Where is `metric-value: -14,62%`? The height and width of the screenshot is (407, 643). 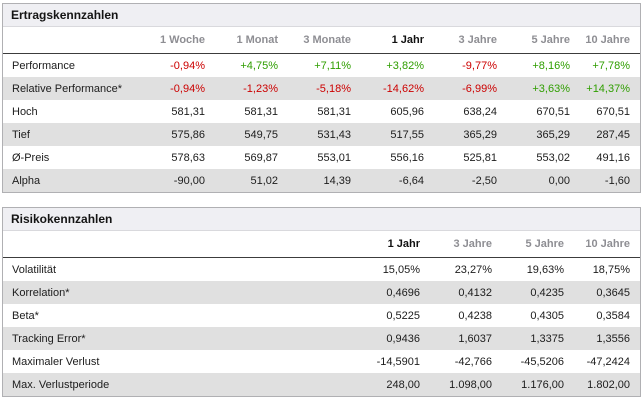
metric-value: -14,62% is located at coordinates (403, 88).